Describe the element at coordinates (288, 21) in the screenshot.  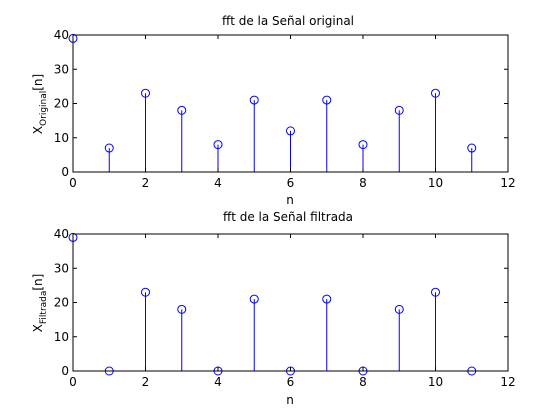
I see `chart-title: fft de la Señal original` at that location.